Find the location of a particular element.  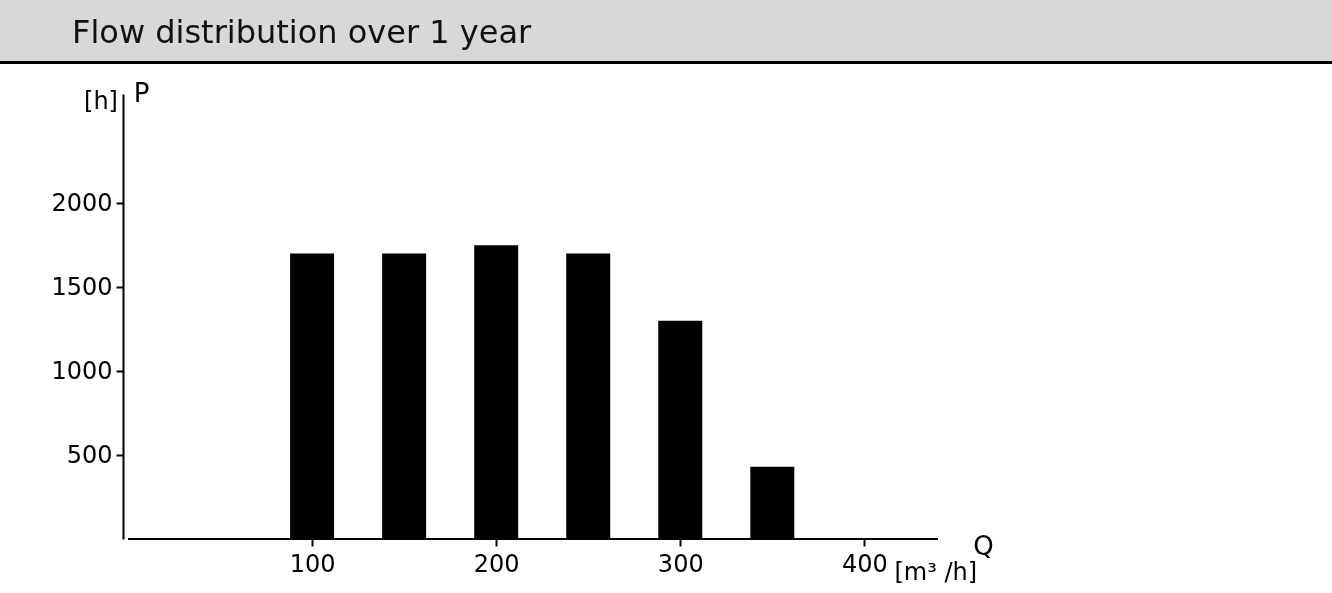

text: [m³ /h] is located at coordinates (936, 572).